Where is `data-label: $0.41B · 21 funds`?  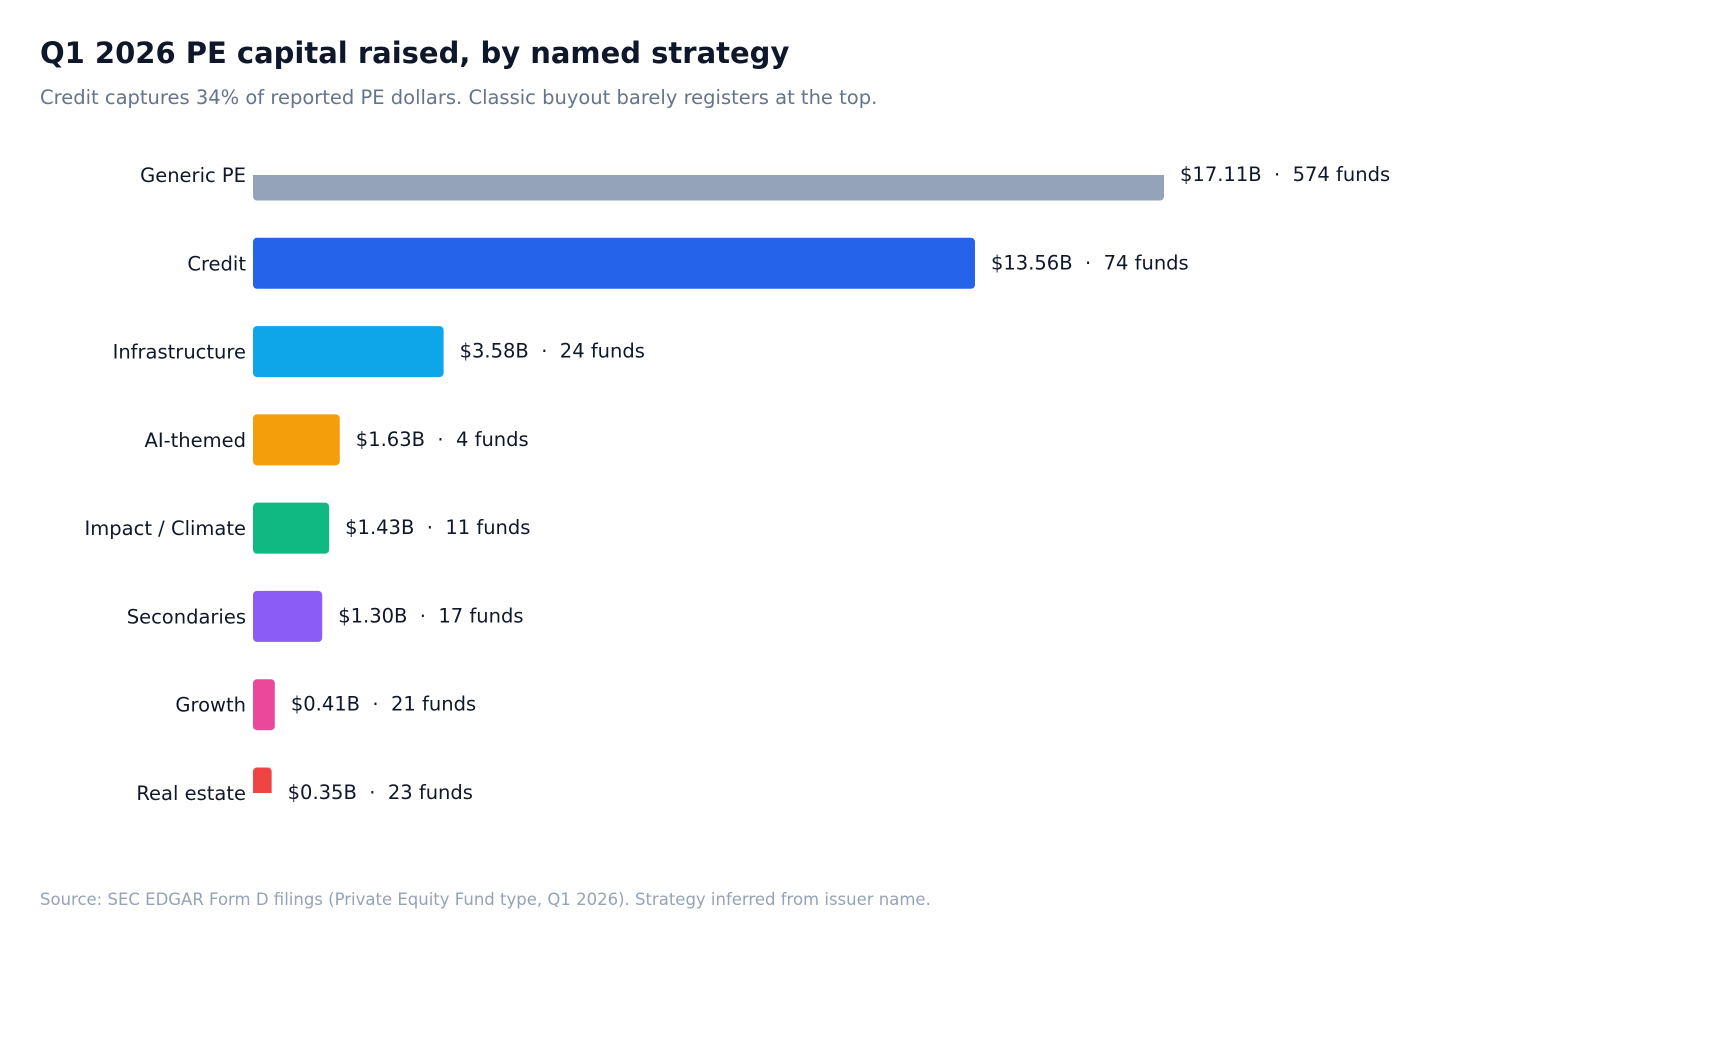
data-label: $0.41B · 21 funds is located at coordinates (383, 704).